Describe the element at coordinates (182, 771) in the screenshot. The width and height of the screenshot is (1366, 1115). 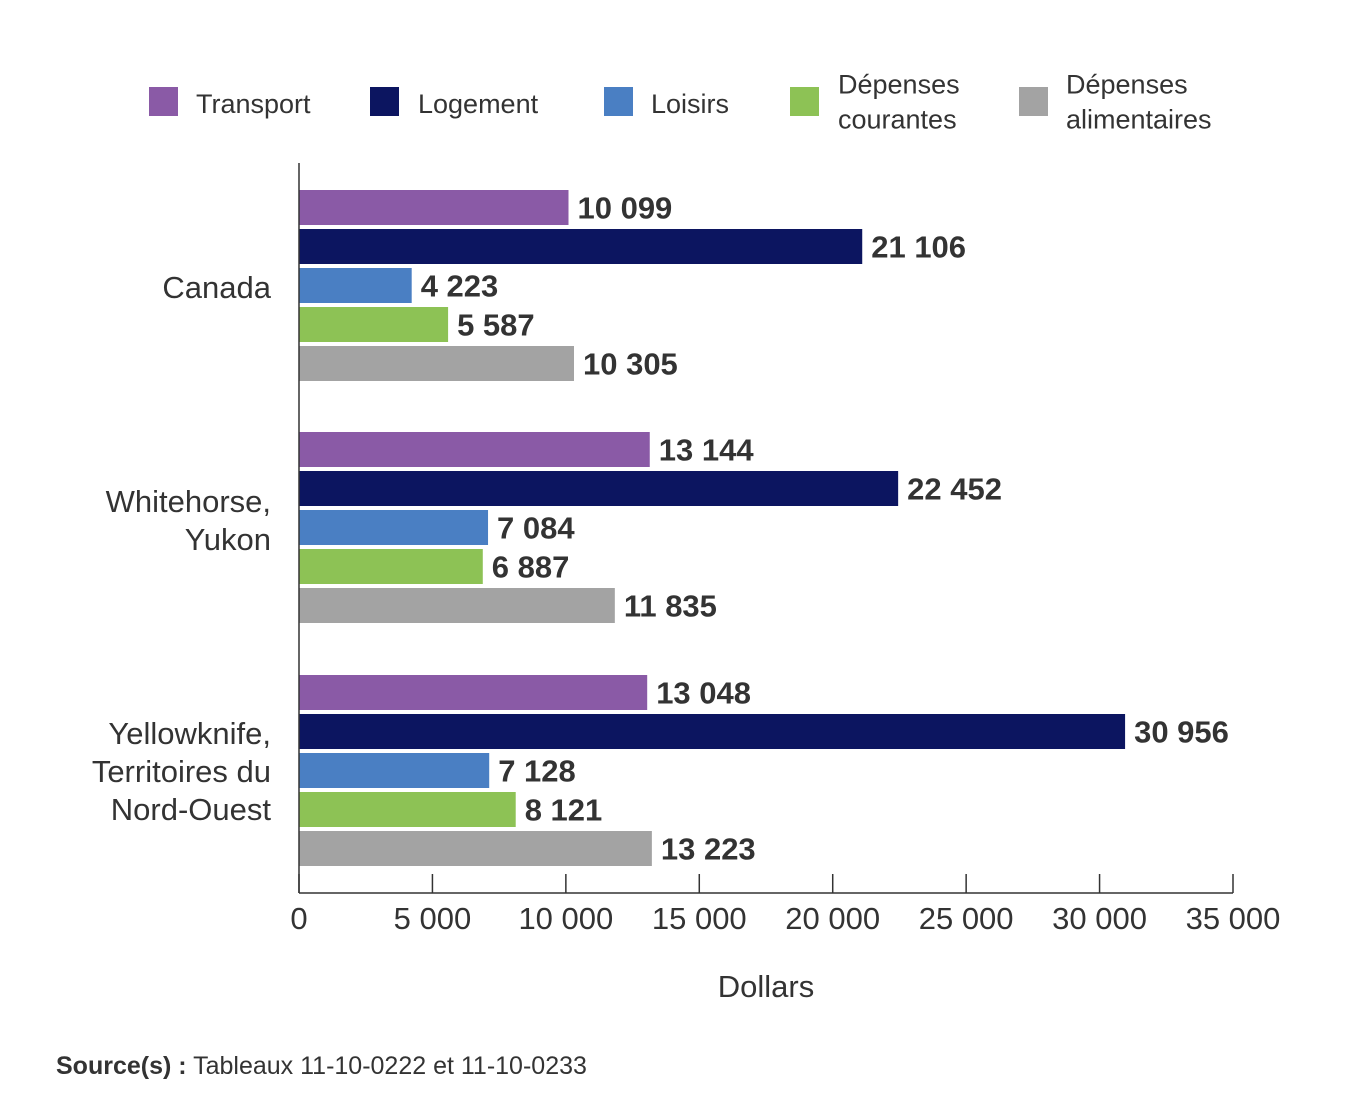
I see `category-label: Yellowknife, Territoires du Nord-Ouest` at that location.